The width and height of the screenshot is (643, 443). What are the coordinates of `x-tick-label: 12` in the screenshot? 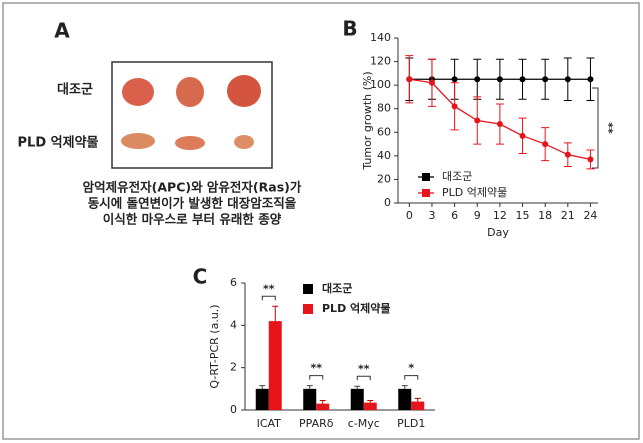 It's located at (500, 215).